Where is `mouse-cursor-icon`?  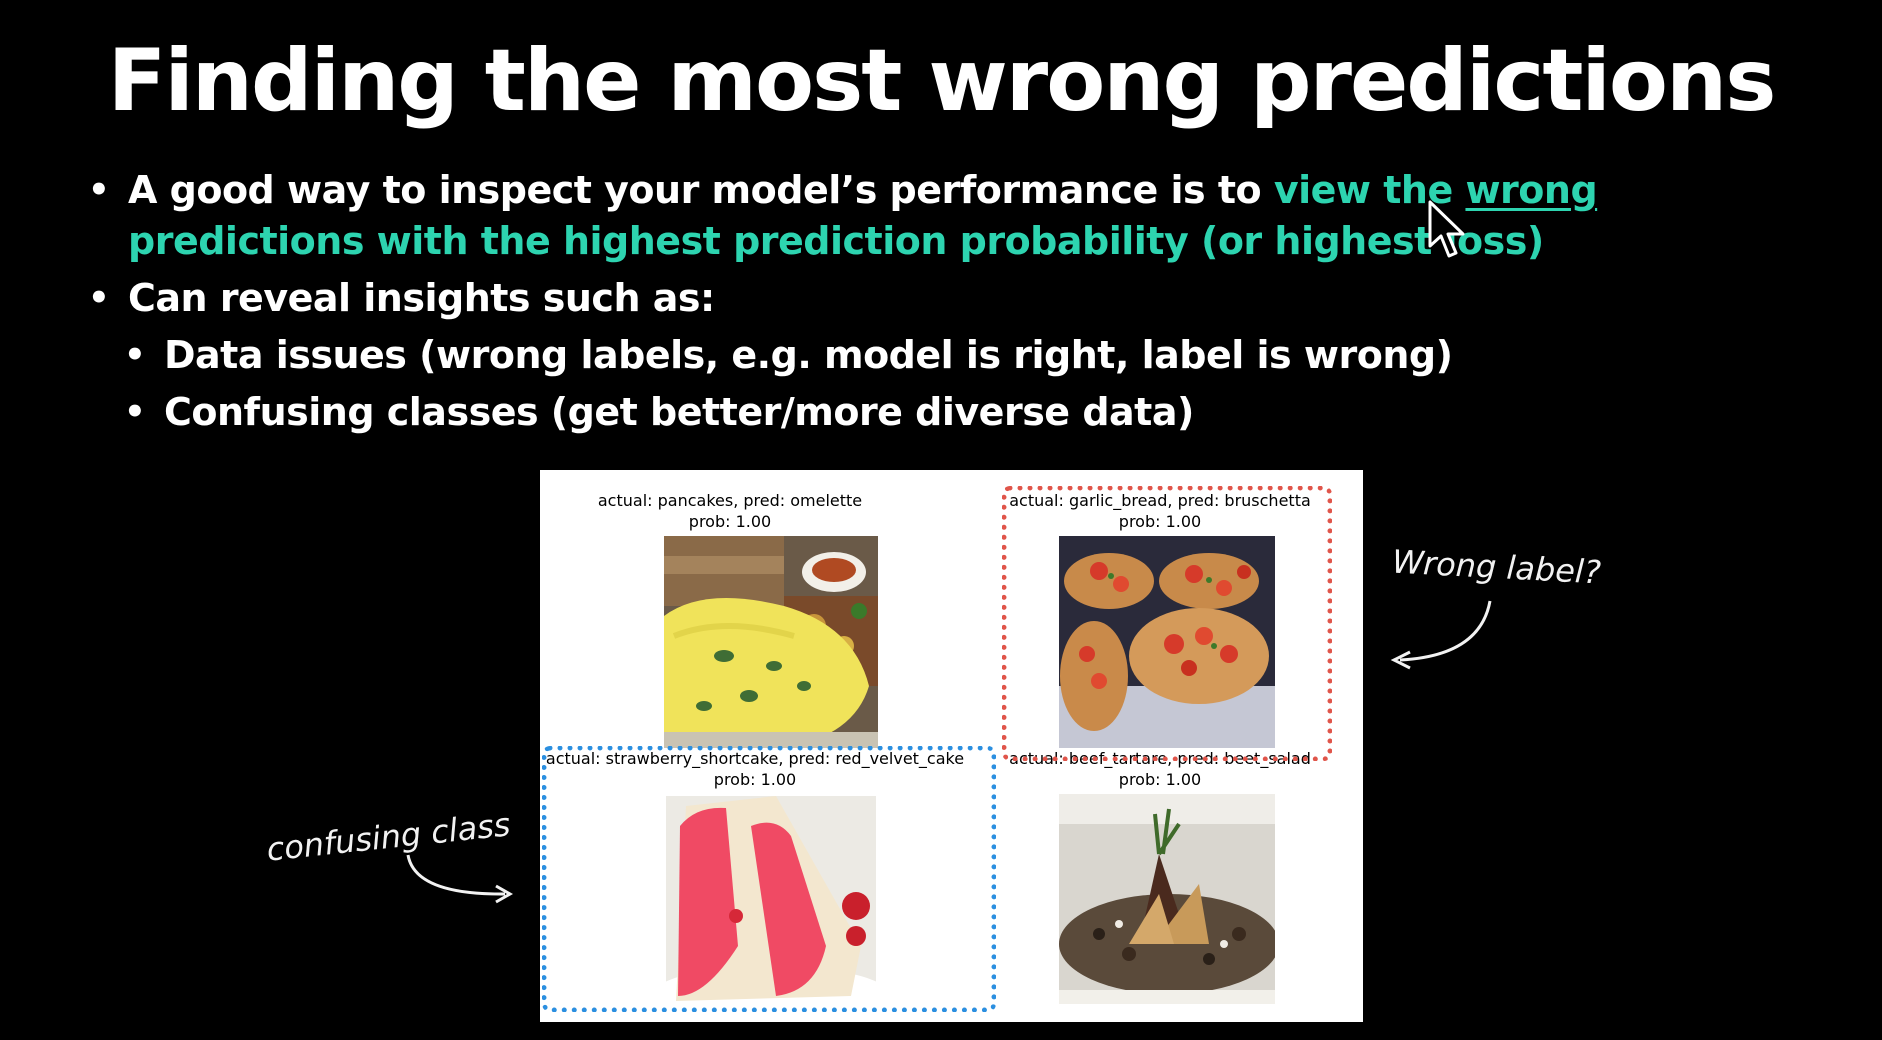
mouse-cursor-icon is located at coordinates (1446, 229).